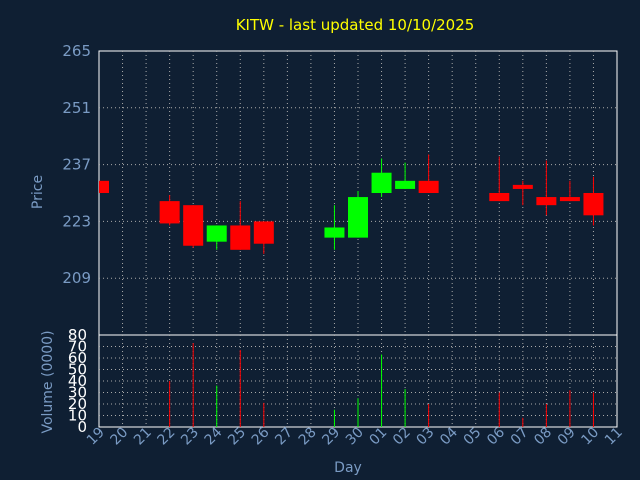 The height and width of the screenshot is (480, 640). Describe the element at coordinates (449, 436) in the screenshot. I see `x-tick-label: 04` at that location.